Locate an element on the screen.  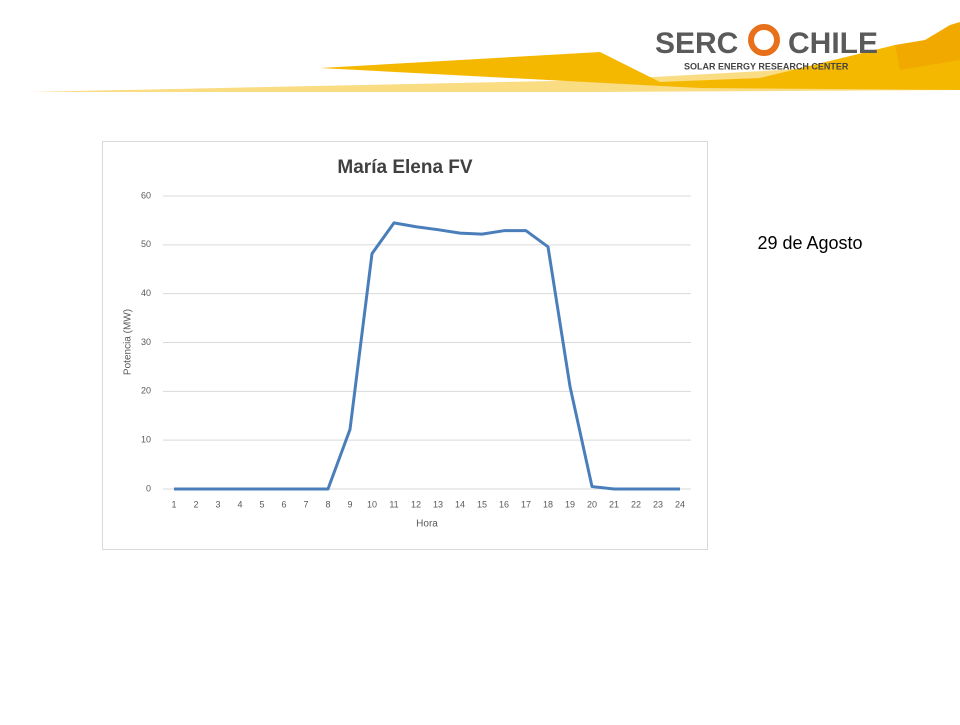
y-axis-label: Potencia (MW) is located at coordinates (128, 342).